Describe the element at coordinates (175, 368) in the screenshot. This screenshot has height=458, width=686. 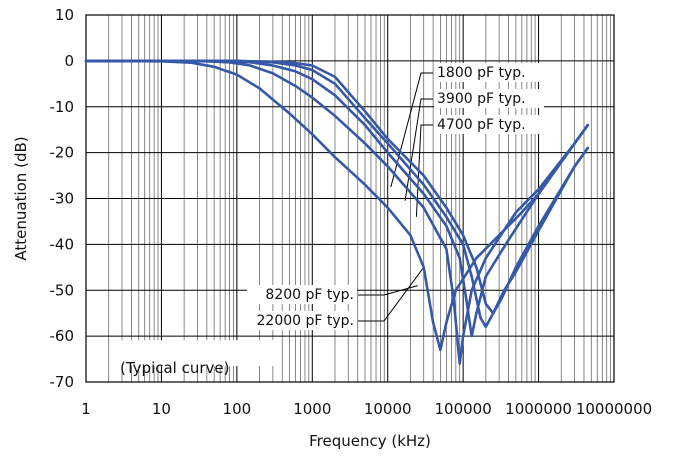
I see `typical-curve-note: (Typical curve)` at that location.